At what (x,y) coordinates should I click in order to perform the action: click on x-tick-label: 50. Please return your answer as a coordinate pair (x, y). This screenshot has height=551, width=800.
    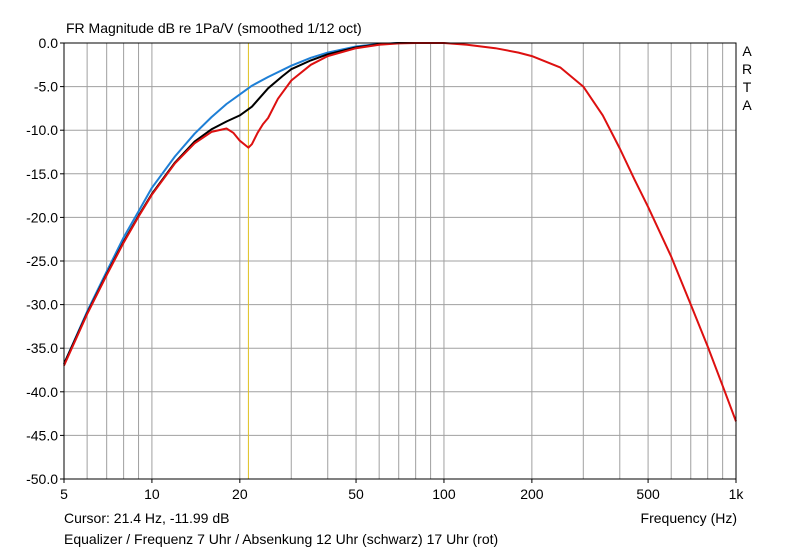
    Looking at the image, I should click on (356, 494).